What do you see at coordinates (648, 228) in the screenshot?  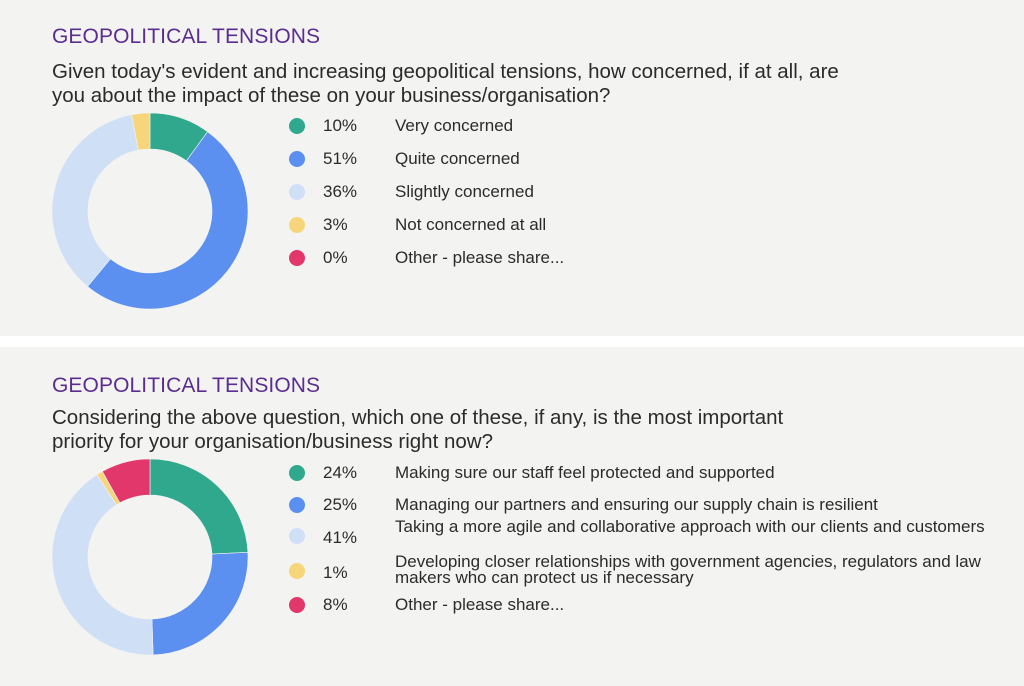 I see `legend-item: 3% Not concerned at all` at bounding box center [648, 228].